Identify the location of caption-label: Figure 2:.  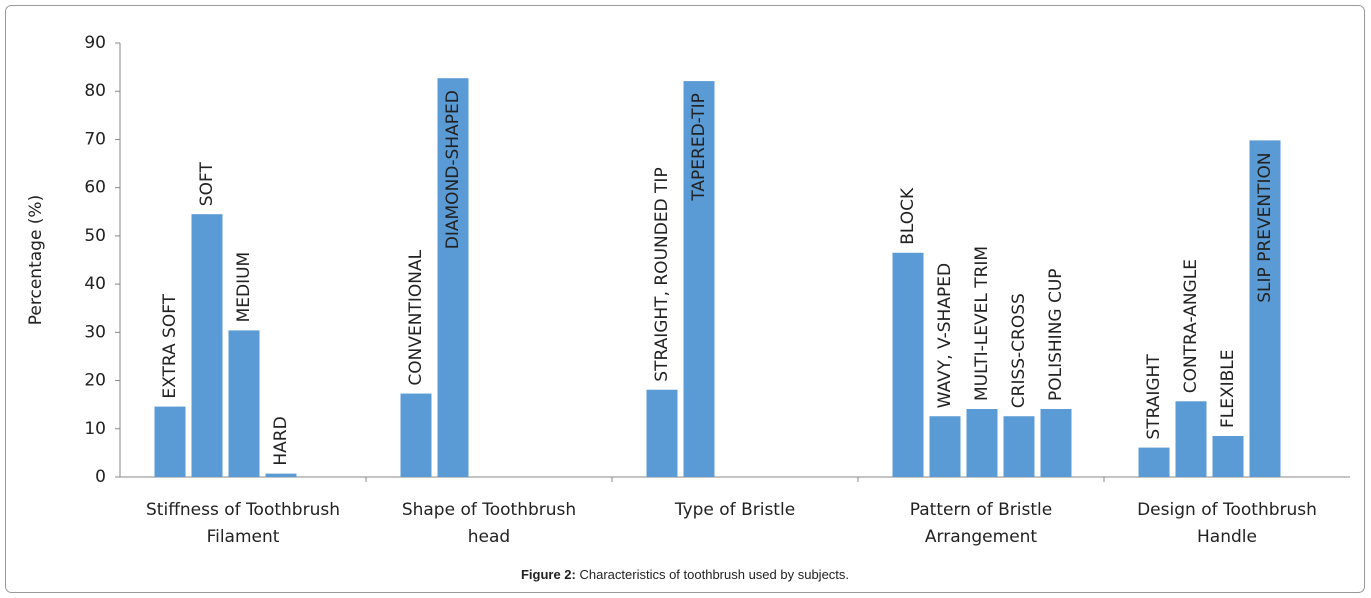
(548, 574).